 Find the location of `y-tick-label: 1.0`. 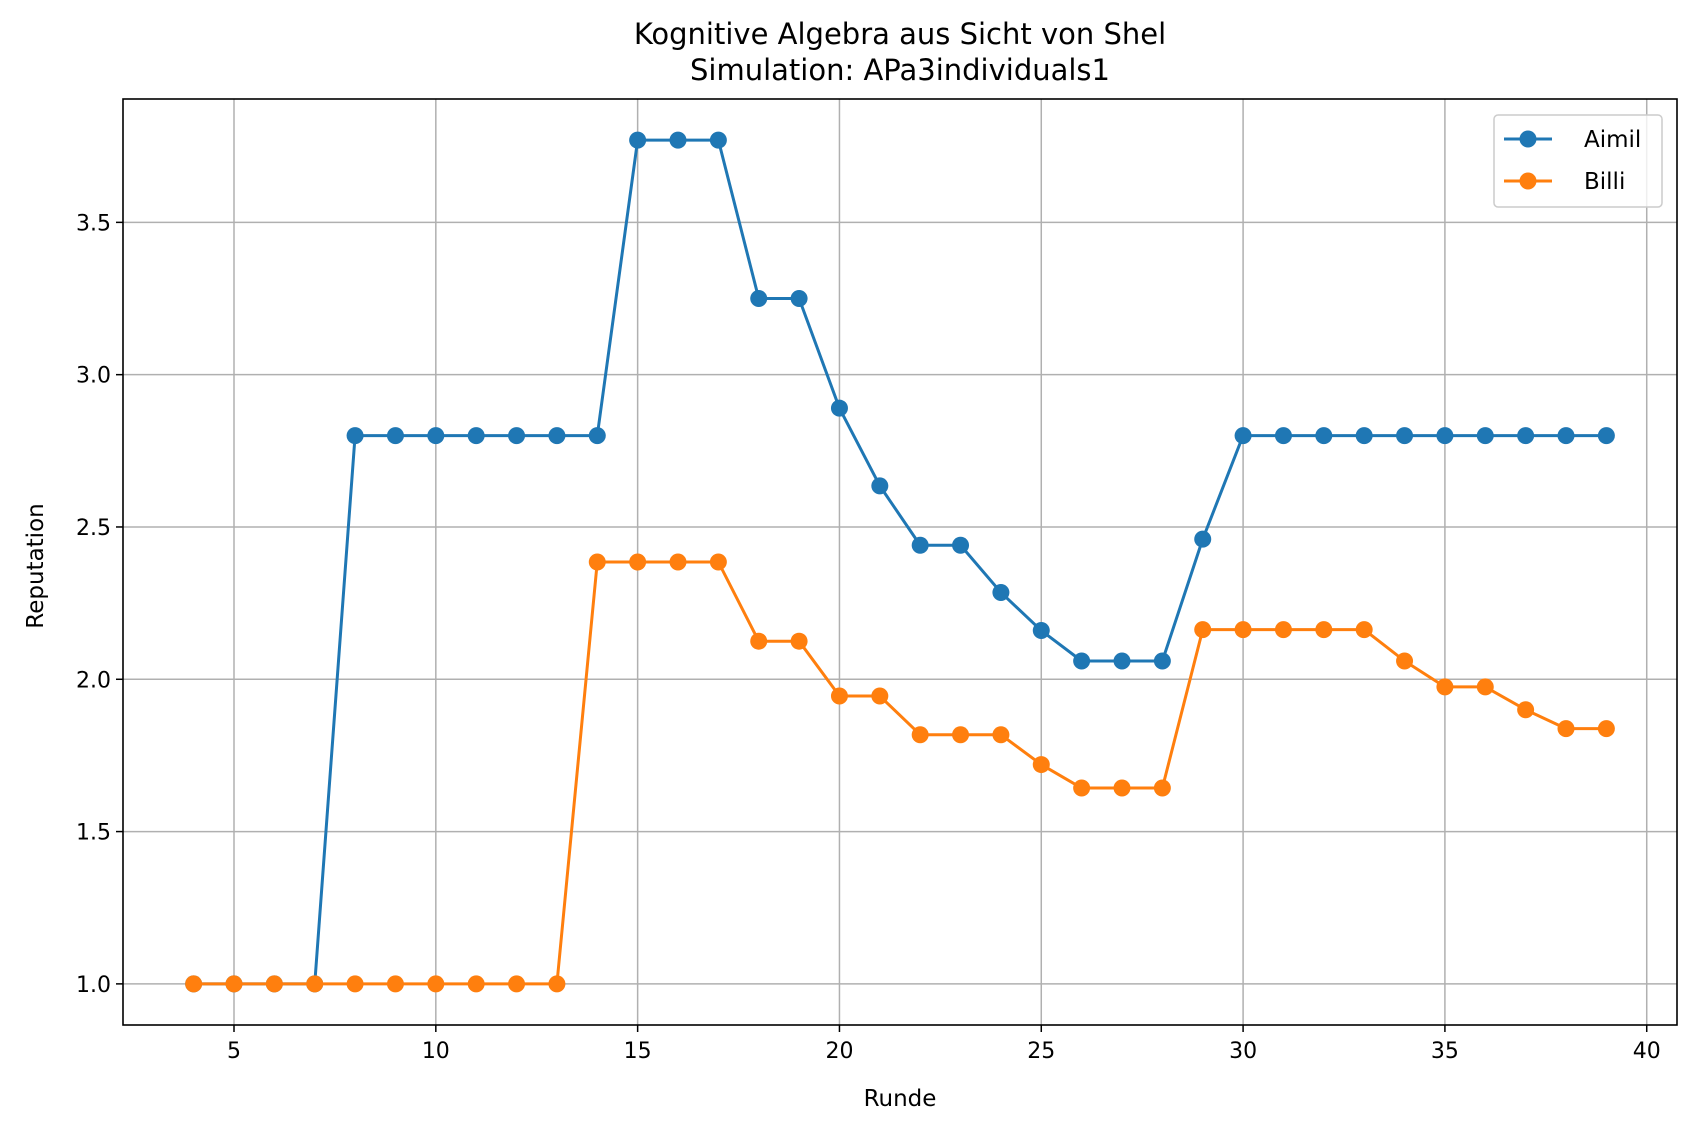

y-tick-label: 1.0 is located at coordinates (93, 985).